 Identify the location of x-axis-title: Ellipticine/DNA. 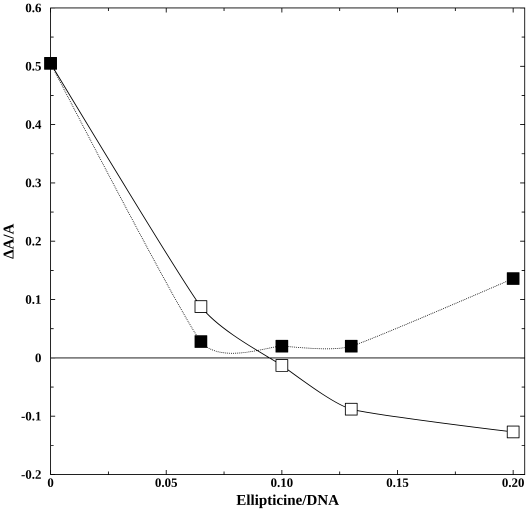
(287, 501).